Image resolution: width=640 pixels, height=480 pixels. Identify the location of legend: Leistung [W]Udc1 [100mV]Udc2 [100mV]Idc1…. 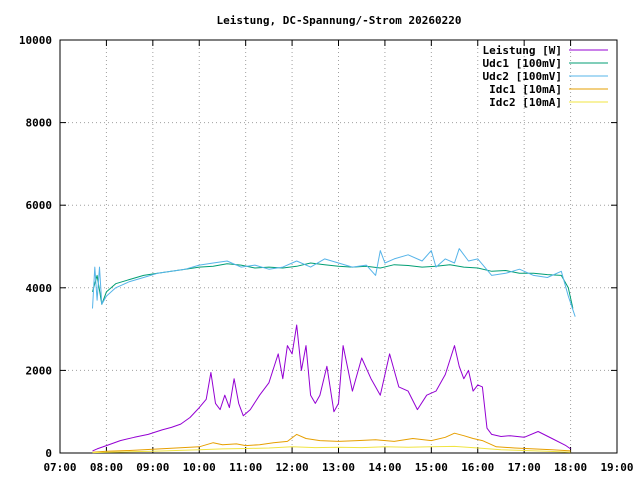
(545, 76).